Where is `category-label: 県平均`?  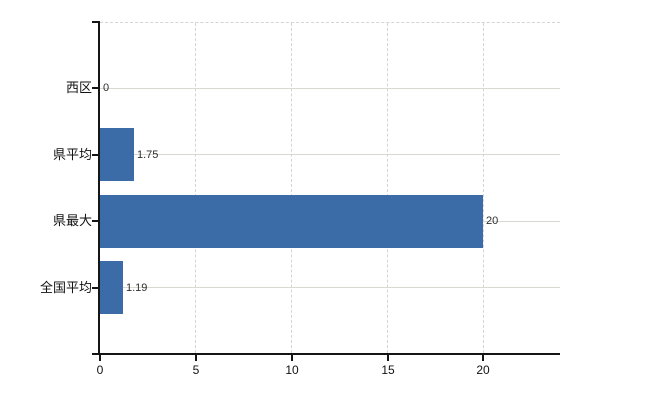 category-label: 県平均 is located at coordinates (72, 154).